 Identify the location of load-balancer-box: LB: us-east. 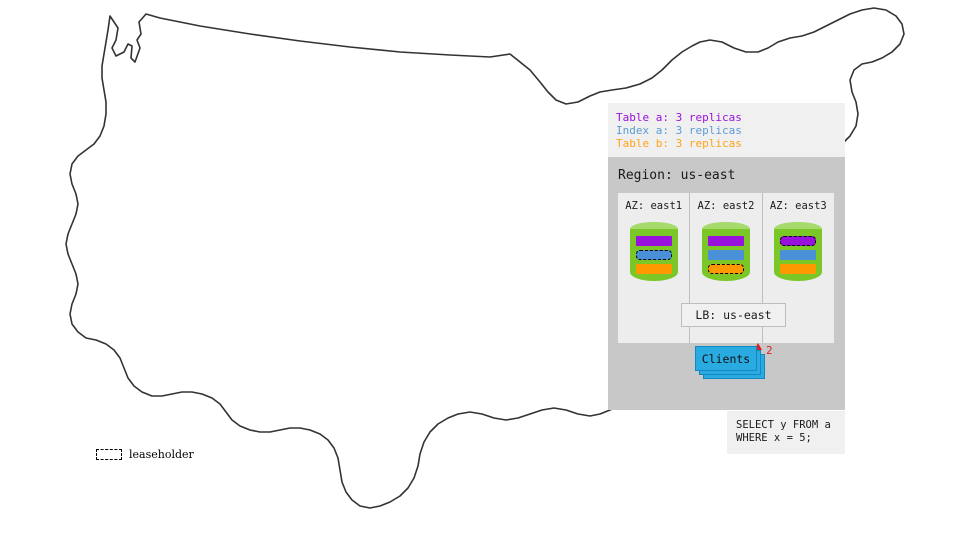
(733, 315).